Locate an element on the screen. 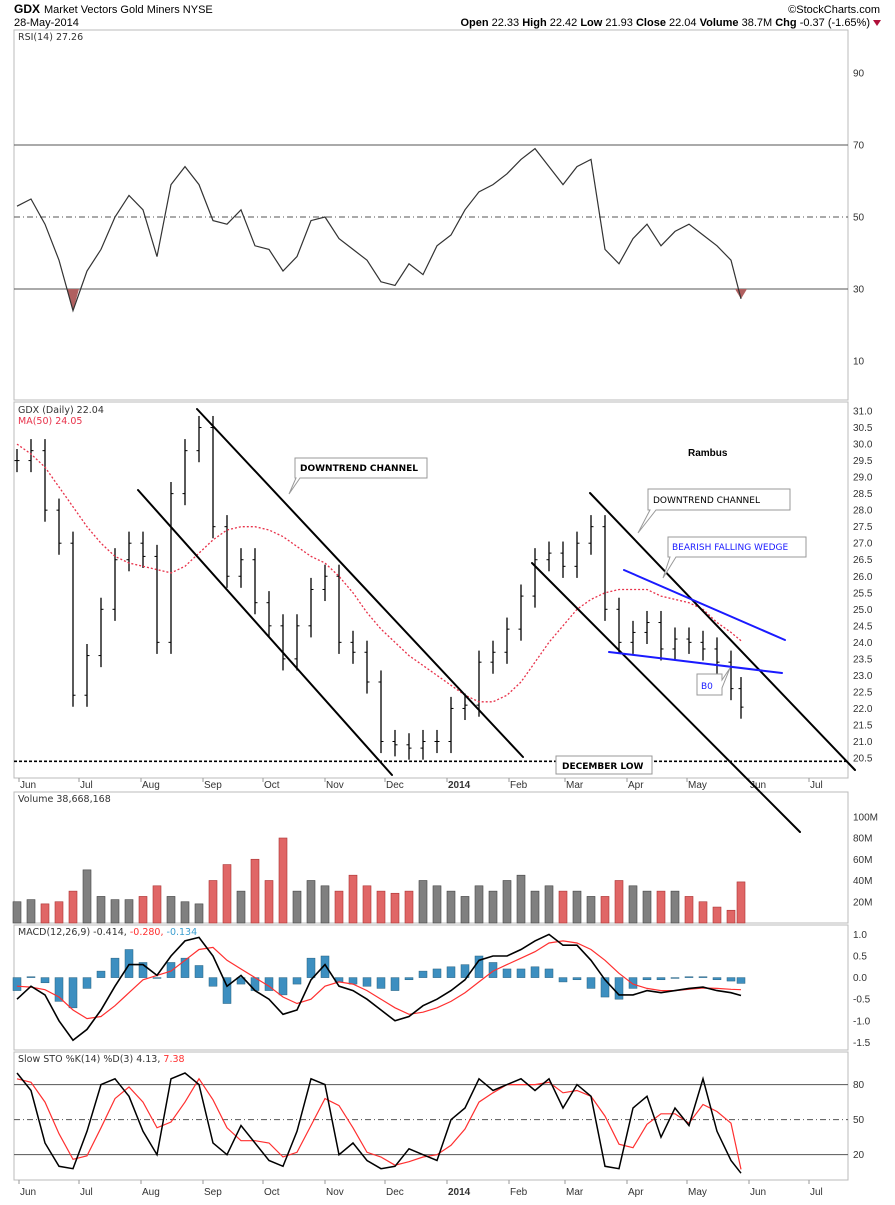 The image size is (895, 1205). price-tick: 22.0 is located at coordinates (863, 709).